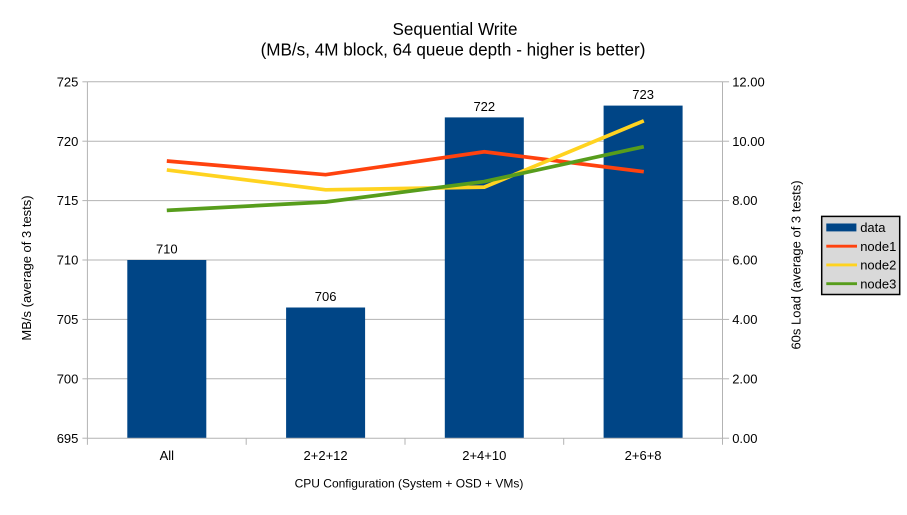 This screenshot has height=515, width=907. Describe the element at coordinates (643, 455) in the screenshot. I see `svg-text: 2+6+8` at that location.